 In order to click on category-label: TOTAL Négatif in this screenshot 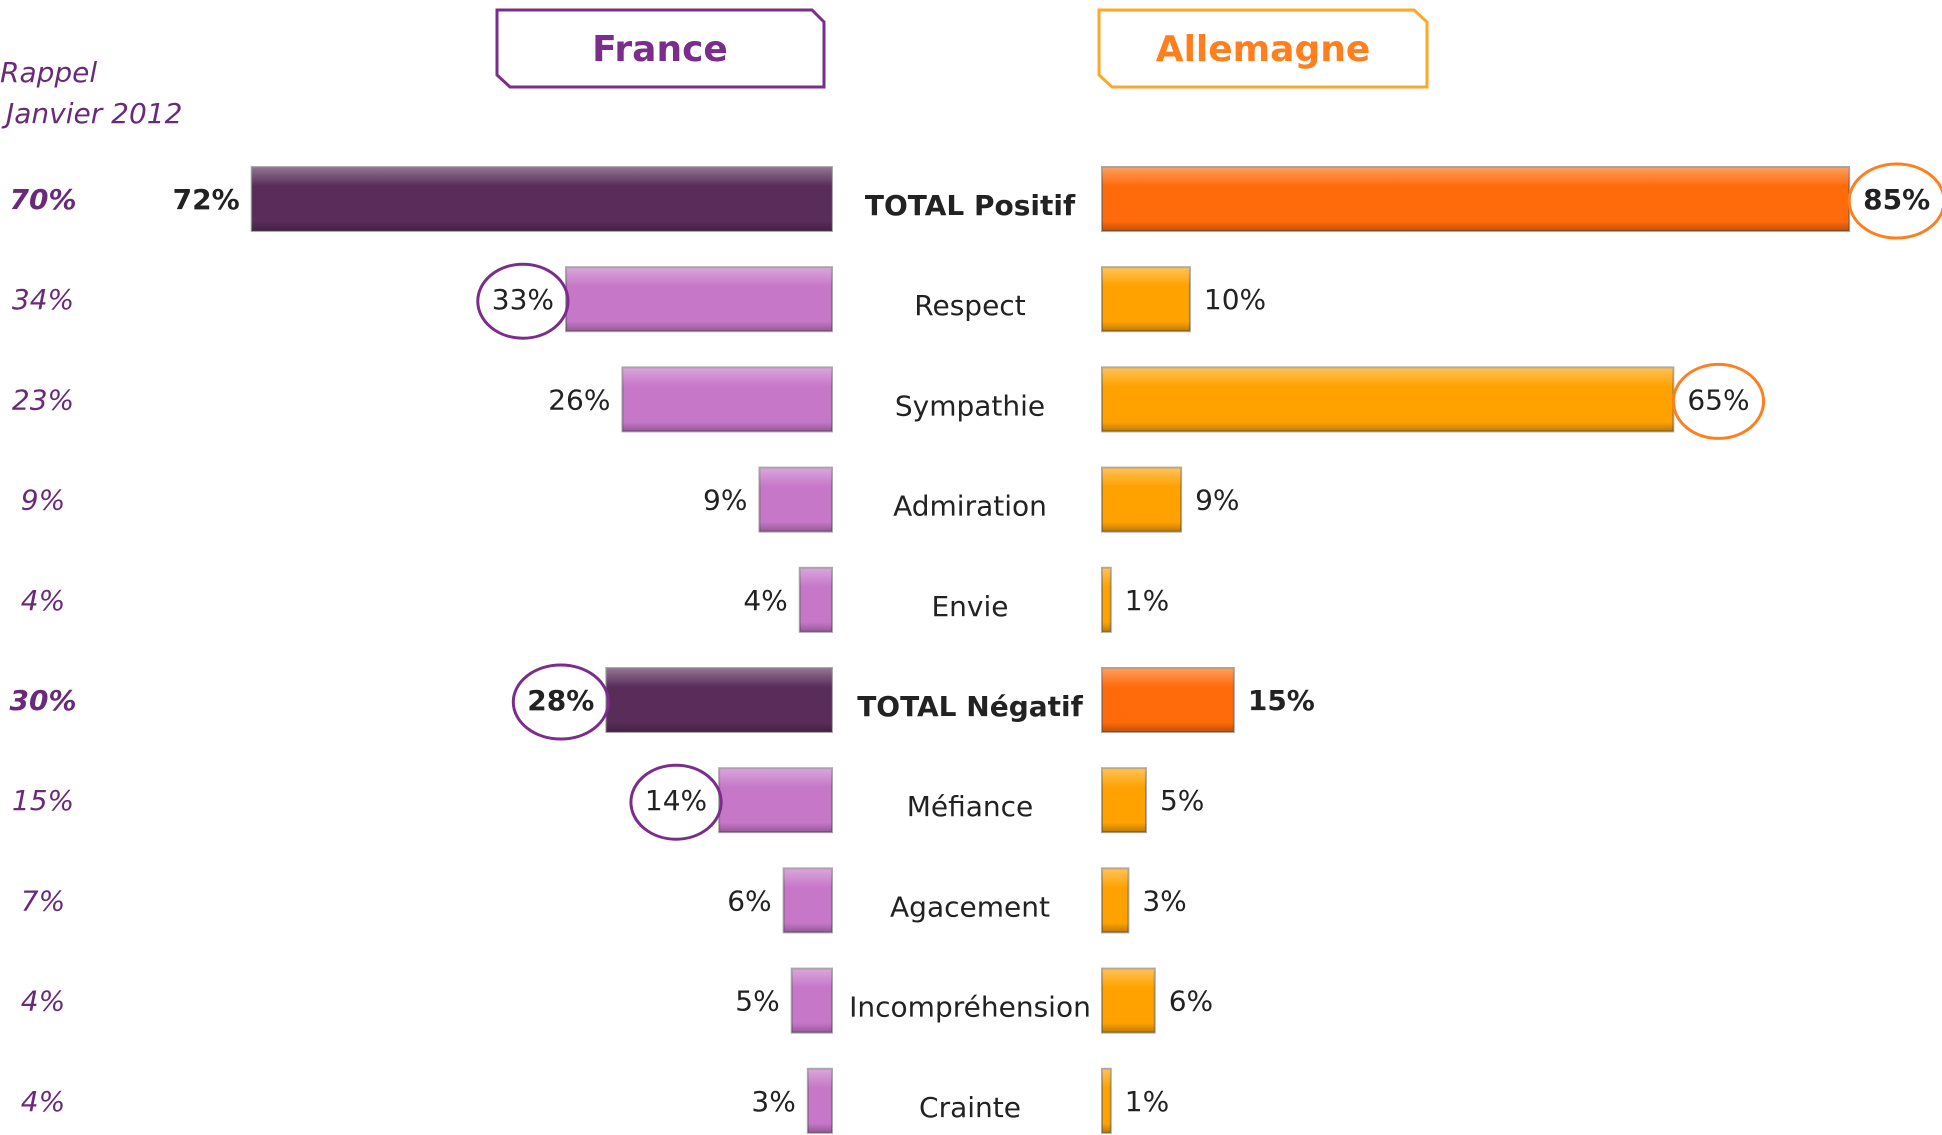, I will do `click(970, 706)`.